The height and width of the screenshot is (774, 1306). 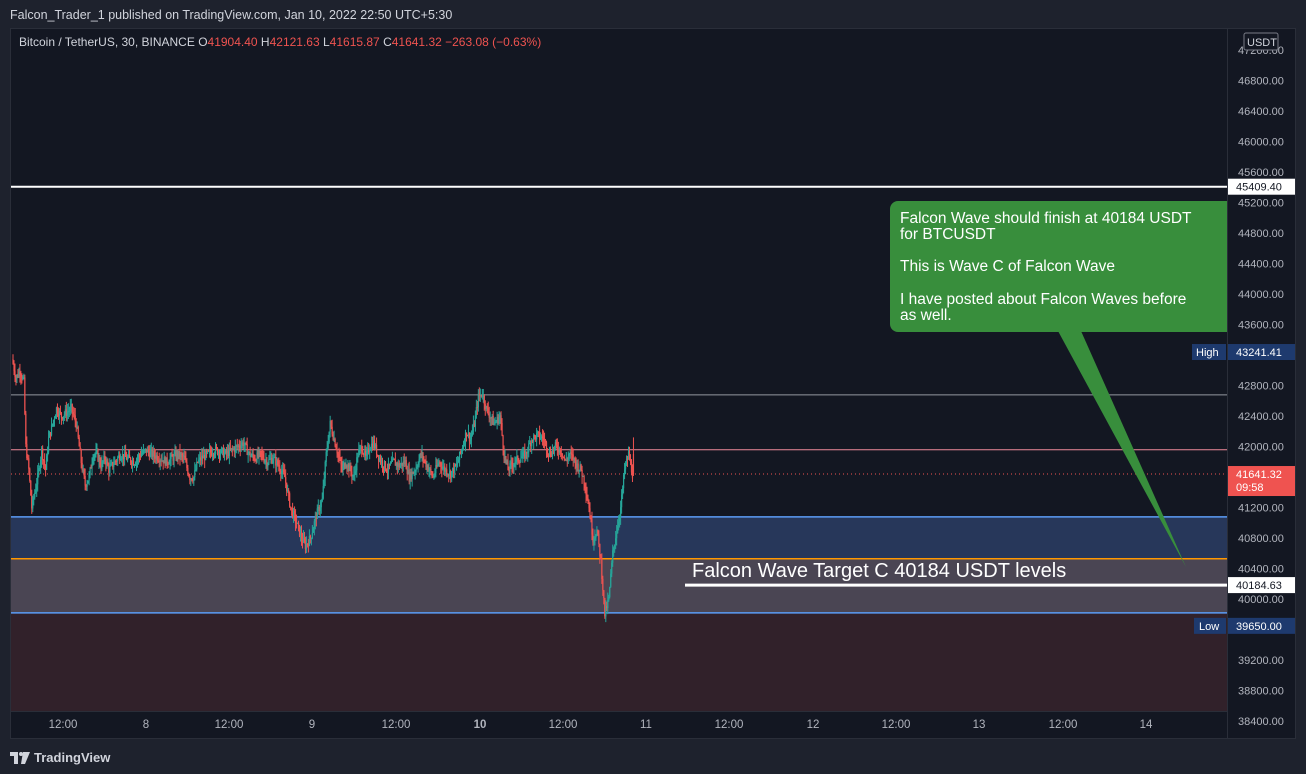 What do you see at coordinates (1261, 539) in the screenshot?
I see `price-tick-label: 40800.00` at bounding box center [1261, 539].